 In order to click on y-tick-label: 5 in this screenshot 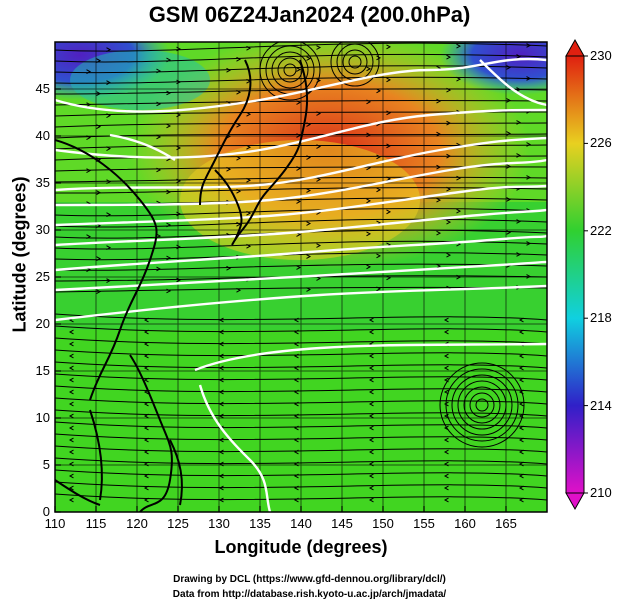, I will do `click(46, 464)`.